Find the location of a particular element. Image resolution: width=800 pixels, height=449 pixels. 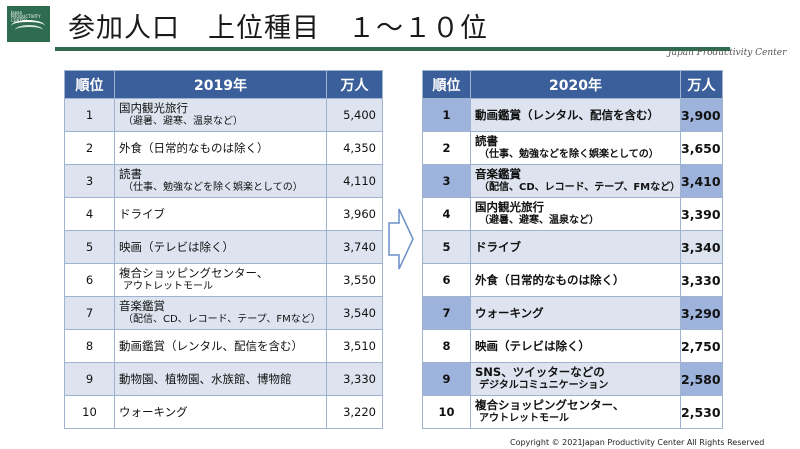

activity-name: 動物園、植物園、水族館、博物館 is located at coordinates (205, 379).